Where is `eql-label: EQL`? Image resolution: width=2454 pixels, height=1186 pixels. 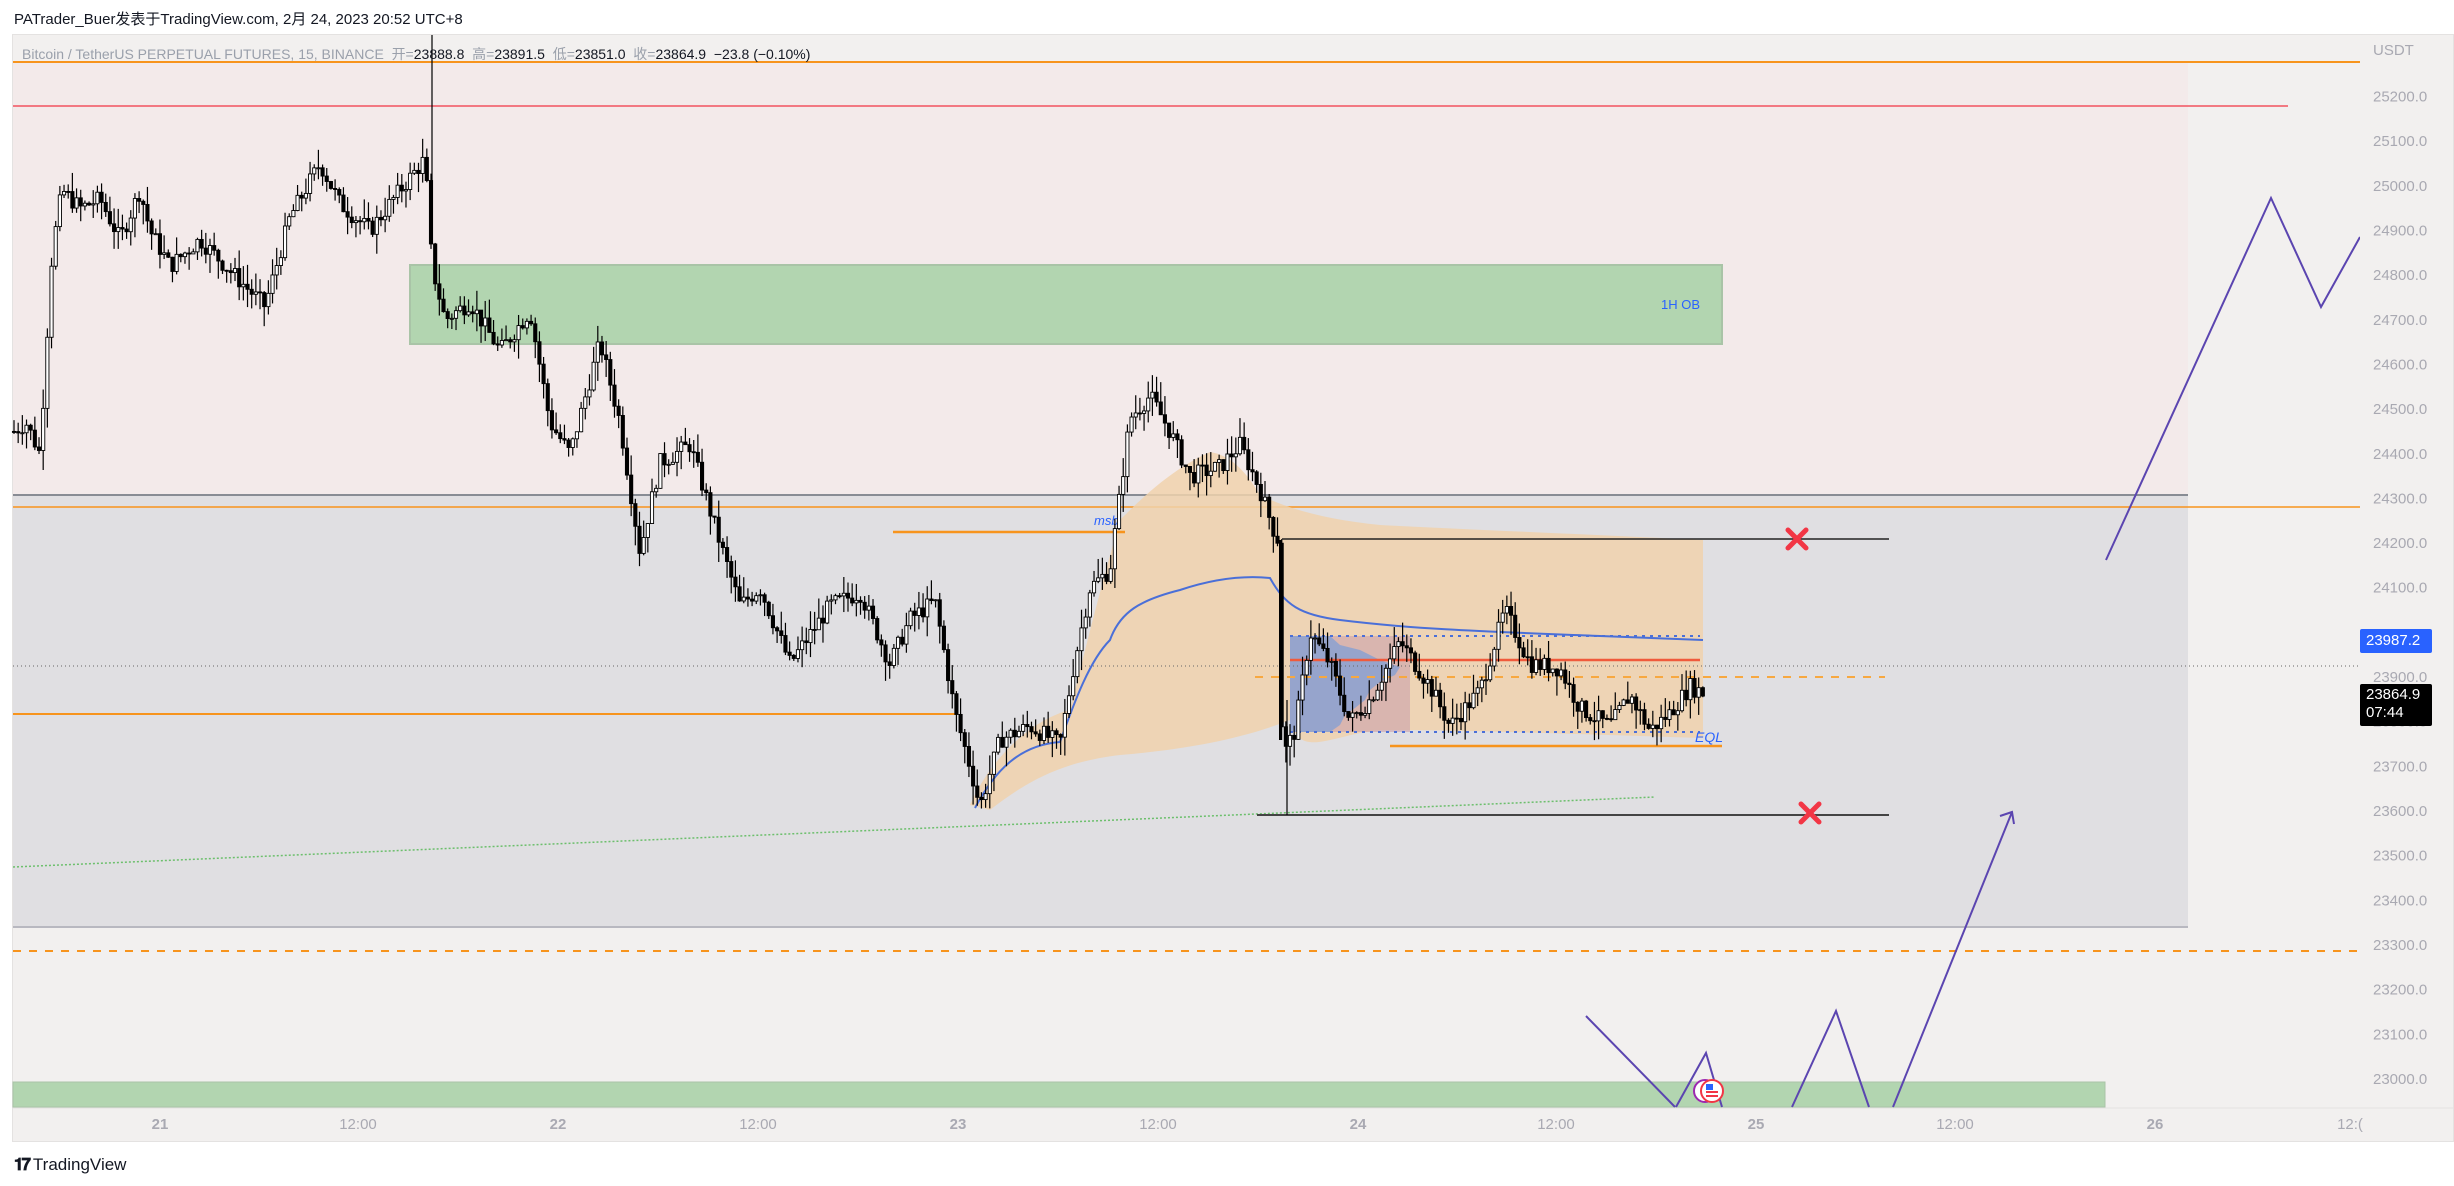
eql-label: EQL is located at coordinates (1709, 737).